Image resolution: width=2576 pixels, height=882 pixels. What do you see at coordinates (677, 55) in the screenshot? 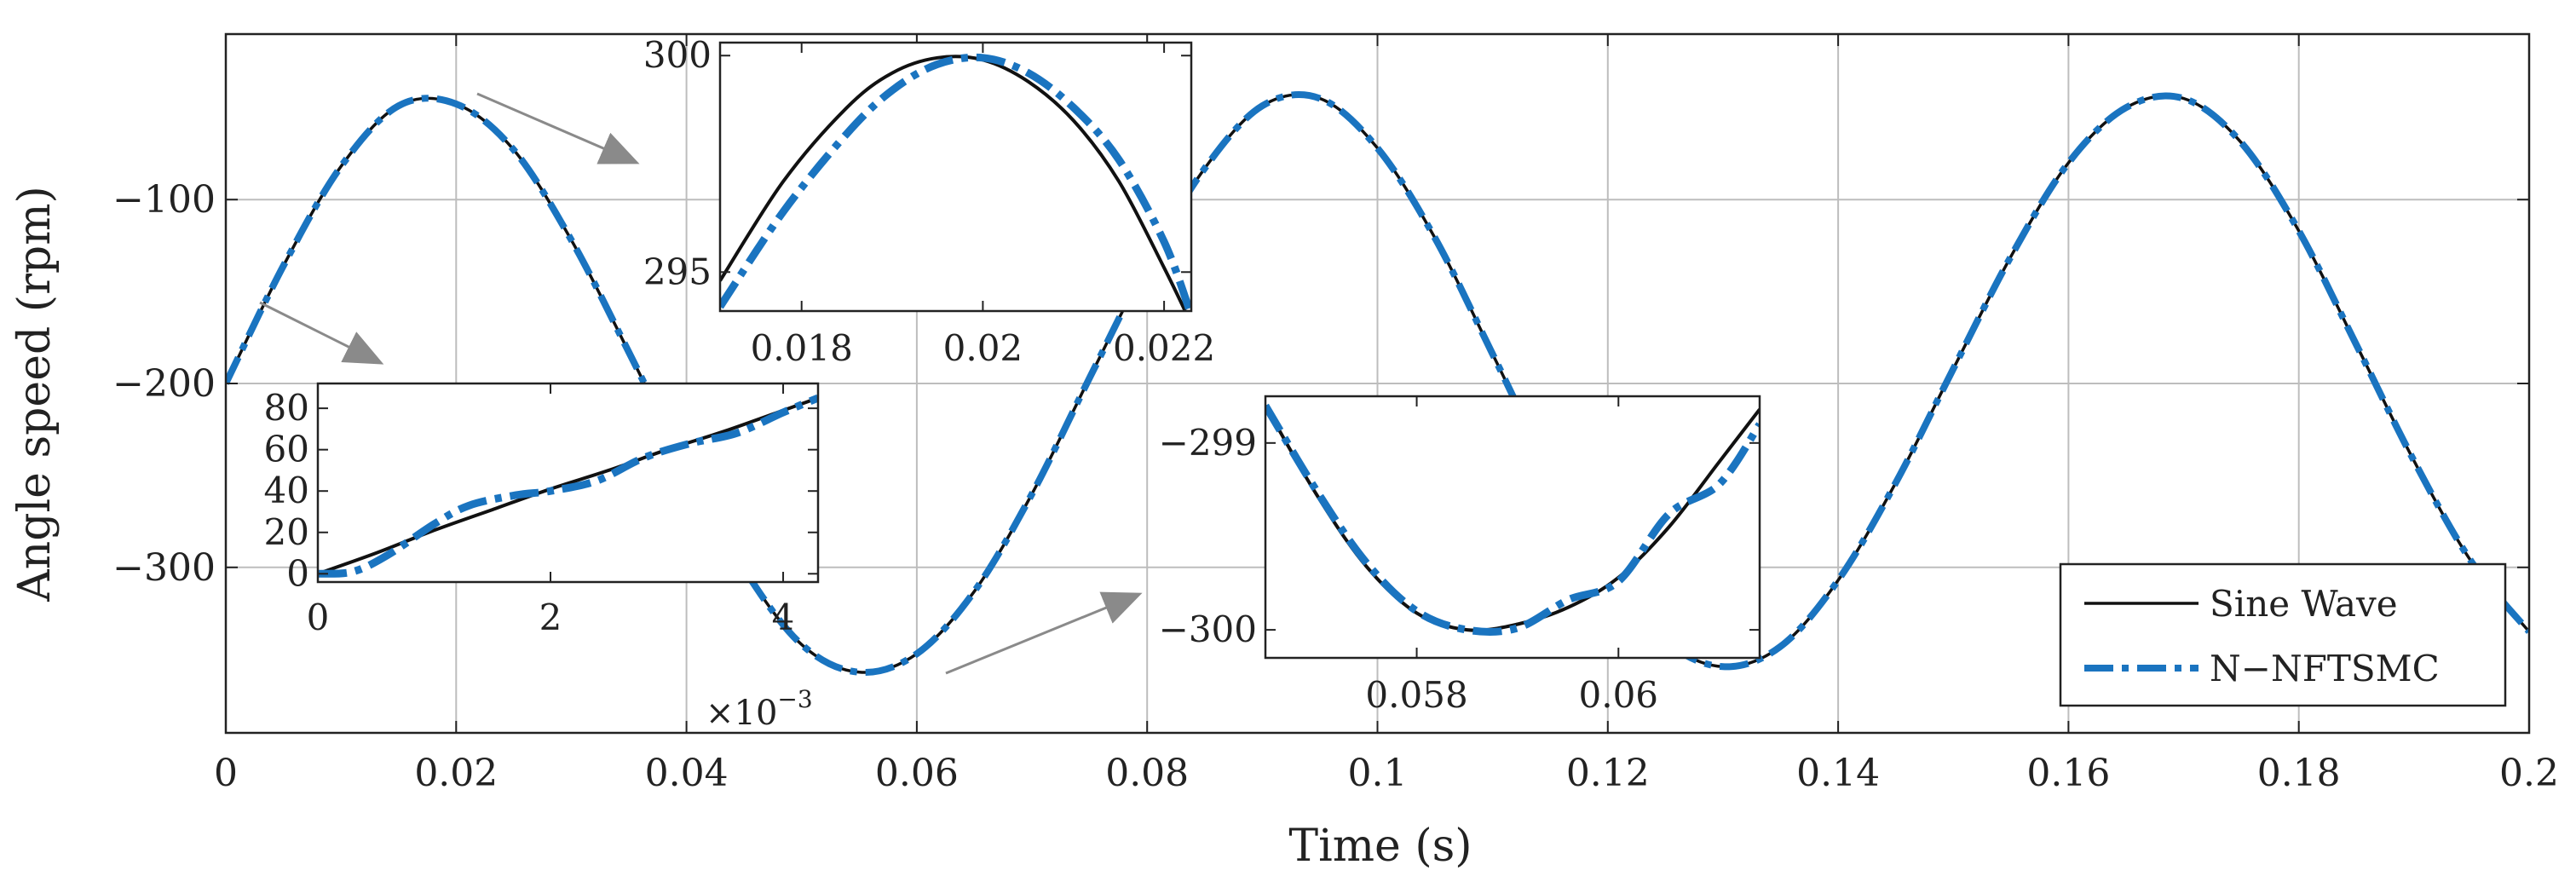
I see `inset-y-tick-label: 300` at bounding box center [677, 55].